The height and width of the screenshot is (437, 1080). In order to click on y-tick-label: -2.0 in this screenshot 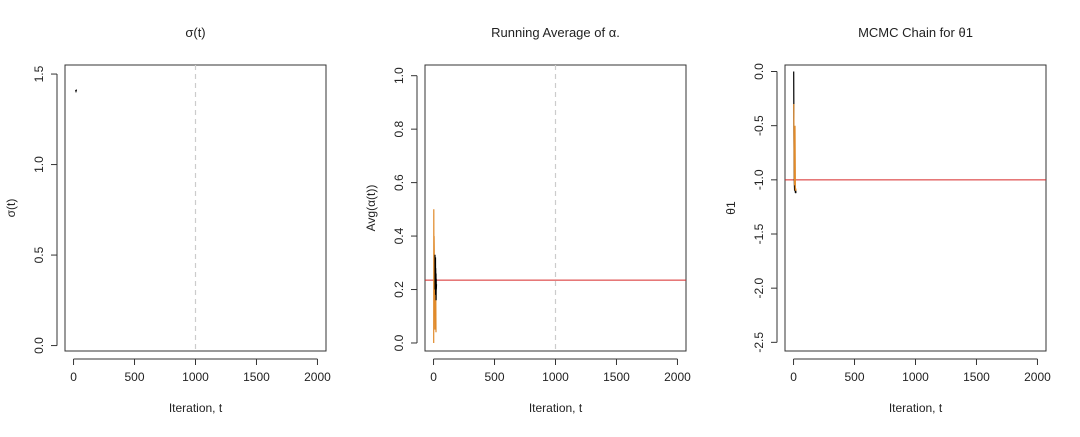, I will do `click(759, 288)`.